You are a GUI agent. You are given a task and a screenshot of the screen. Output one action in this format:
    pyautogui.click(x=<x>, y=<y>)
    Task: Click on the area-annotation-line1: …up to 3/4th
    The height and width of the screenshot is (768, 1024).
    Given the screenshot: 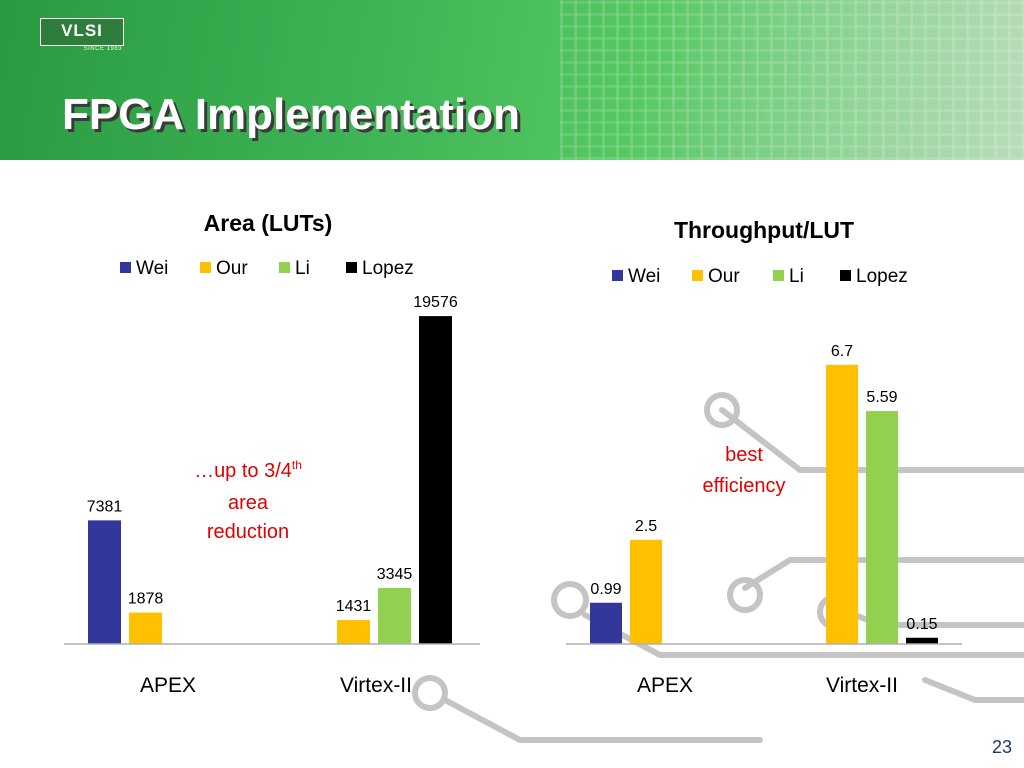 What is the action you would take?
    pyautogui.click(x=248, y=470)
    